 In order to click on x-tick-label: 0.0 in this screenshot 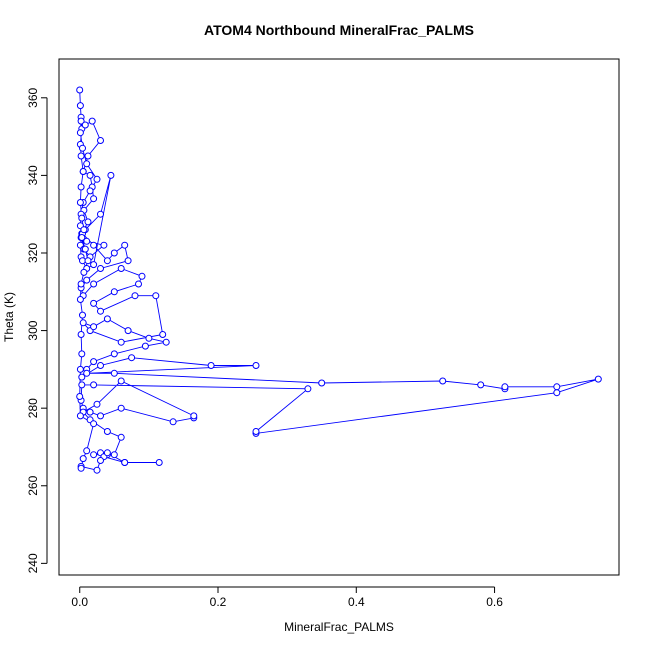, I will do `click(79, 602)`.